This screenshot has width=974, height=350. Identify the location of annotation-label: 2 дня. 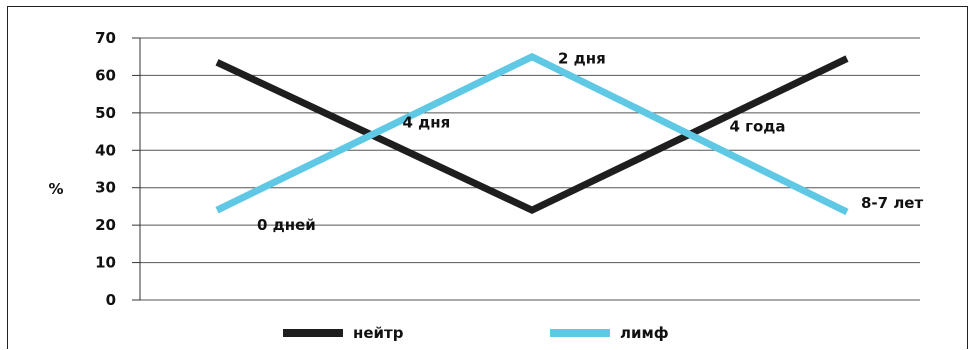
(582, 59).